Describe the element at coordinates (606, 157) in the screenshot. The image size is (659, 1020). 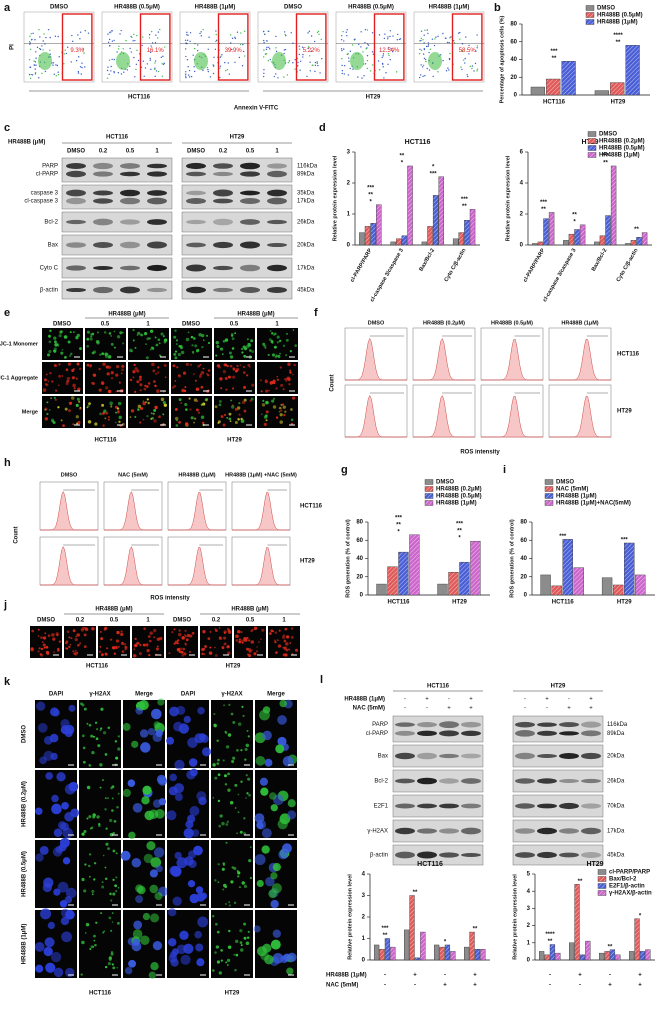
I see `significance-label: ***` at that location.